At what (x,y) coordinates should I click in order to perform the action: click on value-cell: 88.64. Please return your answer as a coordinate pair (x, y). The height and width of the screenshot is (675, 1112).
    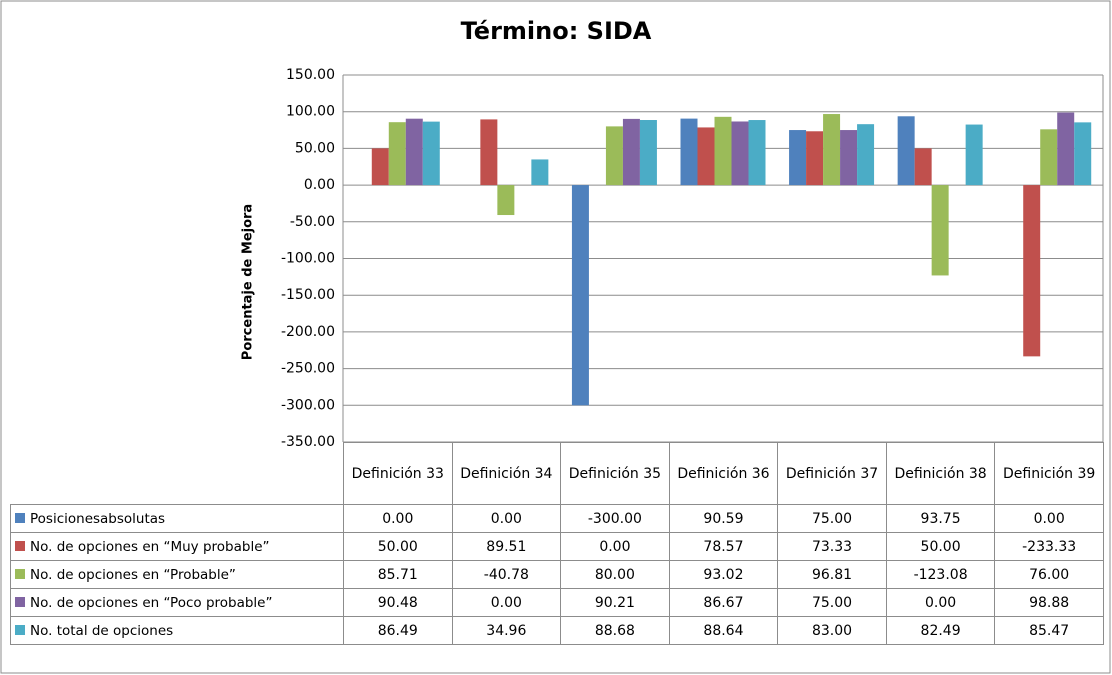
    Looking at the image, I should click on (723, 630).